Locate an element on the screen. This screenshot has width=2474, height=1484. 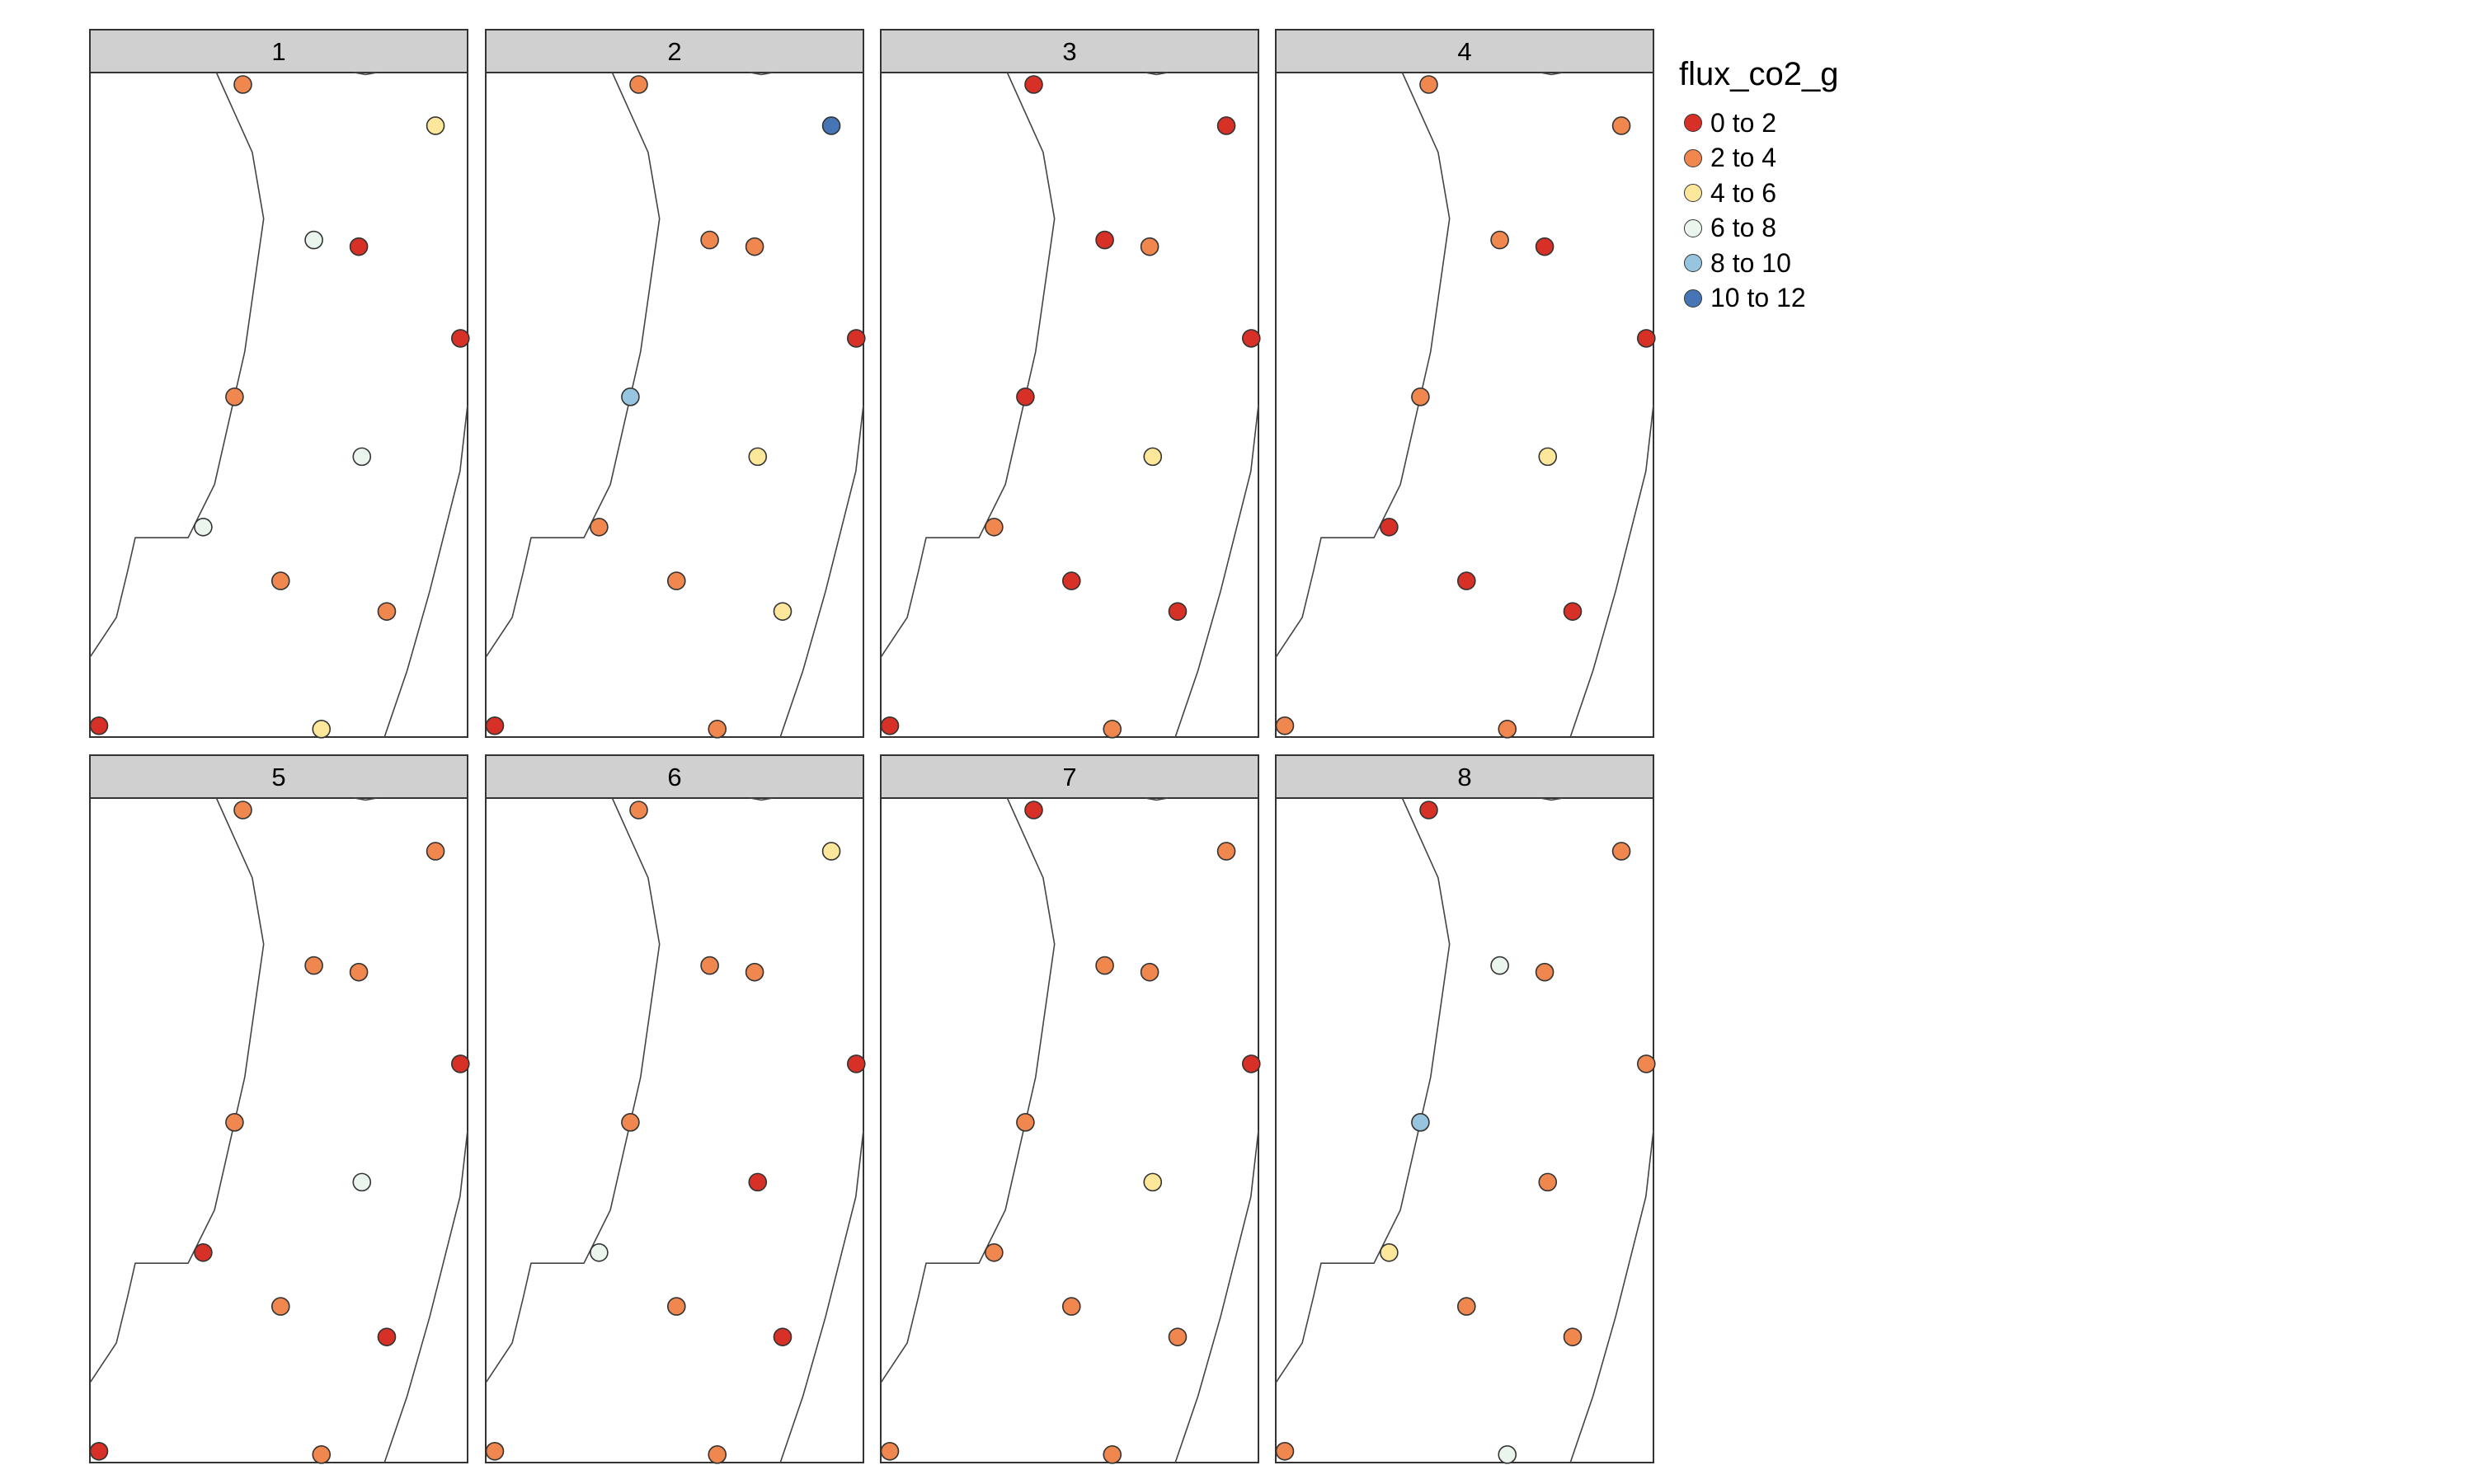
panel-6: 6 is located at coordinates (675, 1109).